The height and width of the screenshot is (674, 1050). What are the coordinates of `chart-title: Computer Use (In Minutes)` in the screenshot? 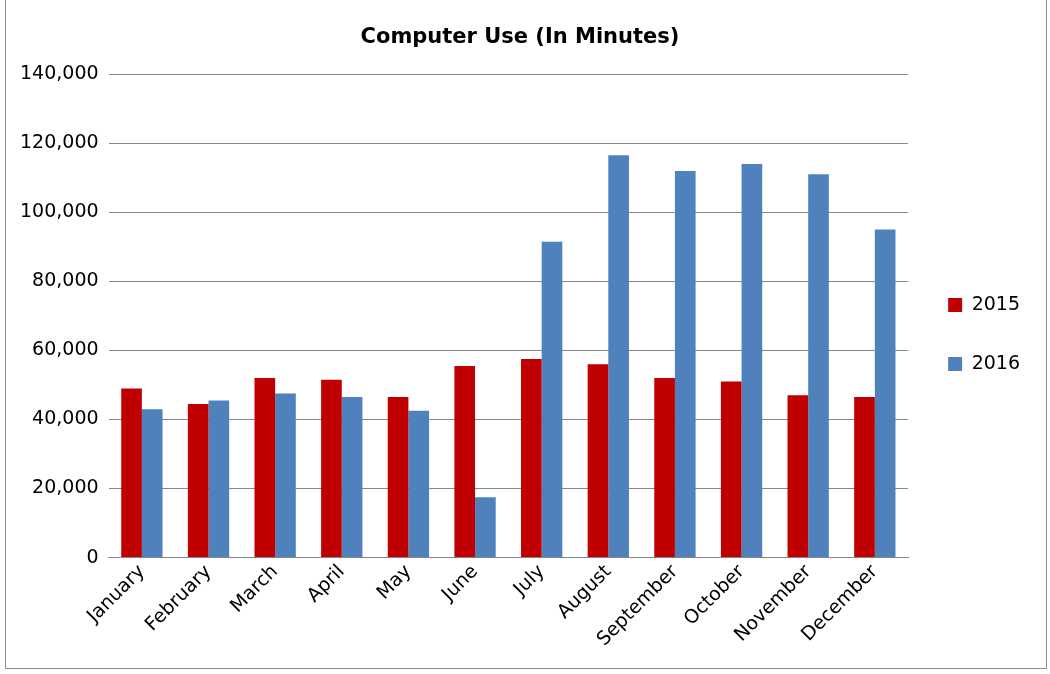 It's located at (520, 36).